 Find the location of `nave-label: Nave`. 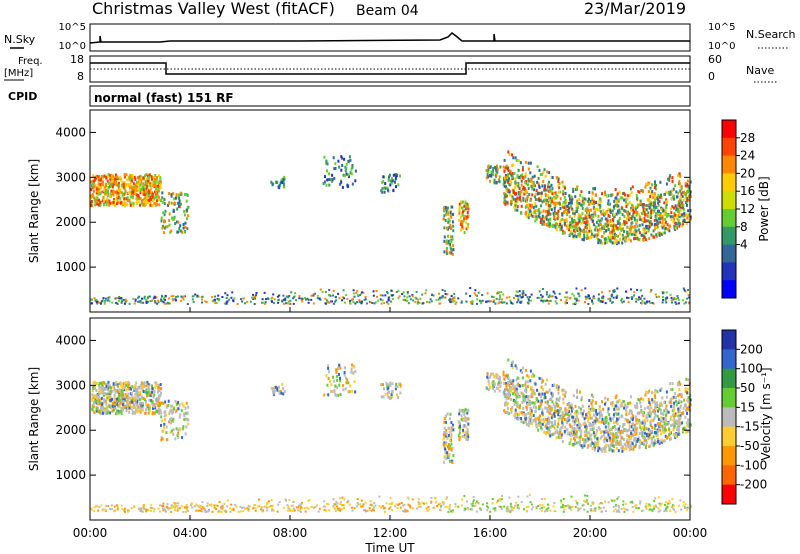

nave-label: Nave is located at coordinates (760, 70).